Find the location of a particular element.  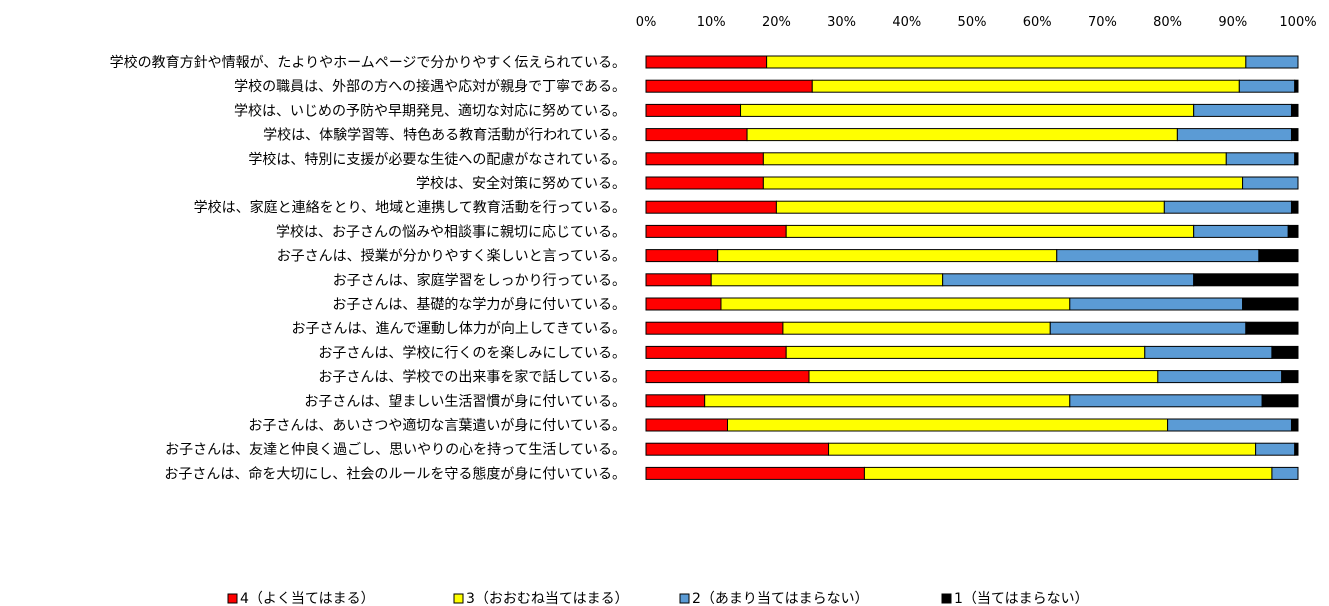

x-tick-label: 100% is located at coordinates (1297, 22).